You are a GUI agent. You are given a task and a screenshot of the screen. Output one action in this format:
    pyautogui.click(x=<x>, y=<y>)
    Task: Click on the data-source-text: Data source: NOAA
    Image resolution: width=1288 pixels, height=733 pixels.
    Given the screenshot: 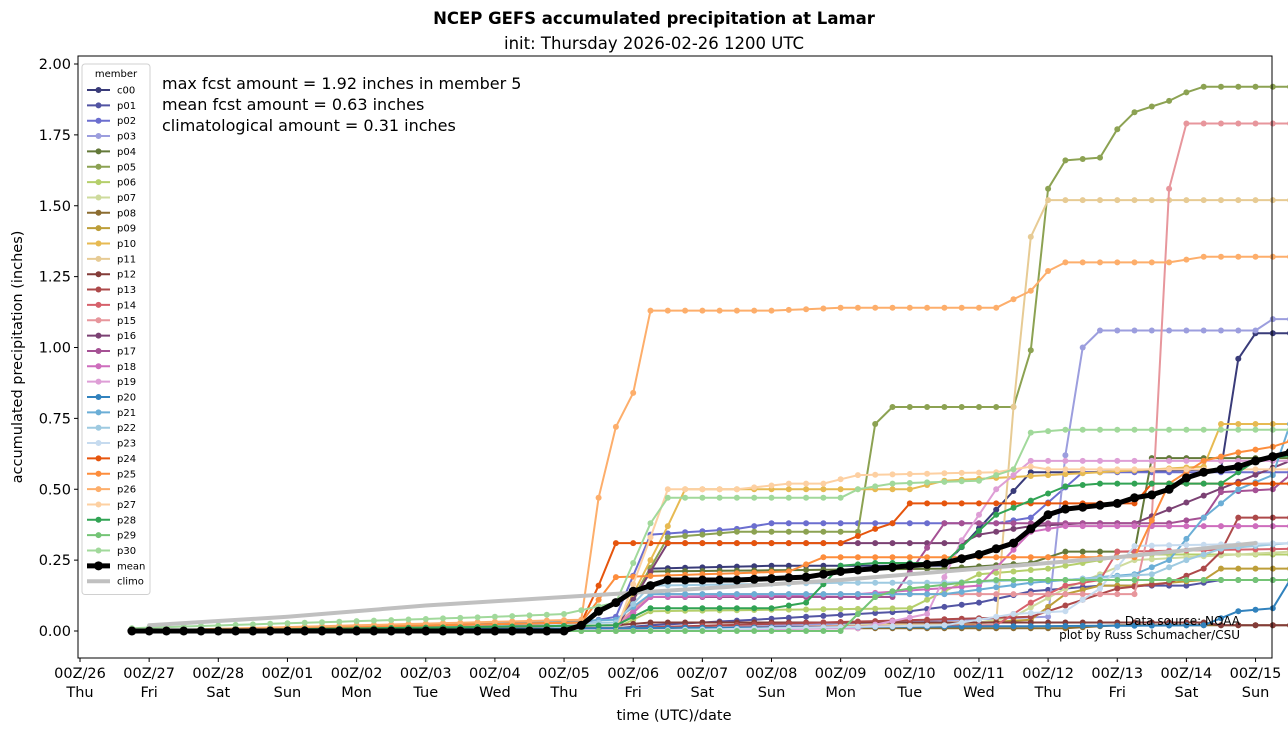 What is the action you would take?
    pyautogui.click(x=1183, y=621)
    